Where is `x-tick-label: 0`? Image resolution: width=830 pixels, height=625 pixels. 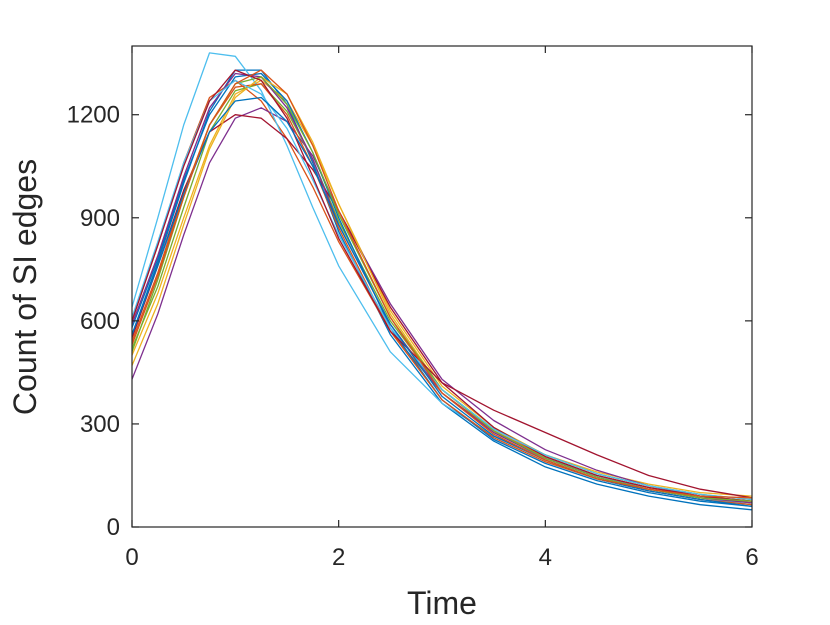
x-tick-label: 0 is located at coordinates (131, 557).